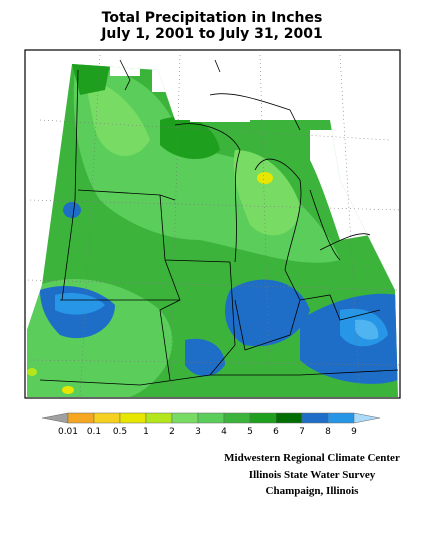 The image size is (425, 550). I want to click on legend-tick-label: 1, so click(146, 432).